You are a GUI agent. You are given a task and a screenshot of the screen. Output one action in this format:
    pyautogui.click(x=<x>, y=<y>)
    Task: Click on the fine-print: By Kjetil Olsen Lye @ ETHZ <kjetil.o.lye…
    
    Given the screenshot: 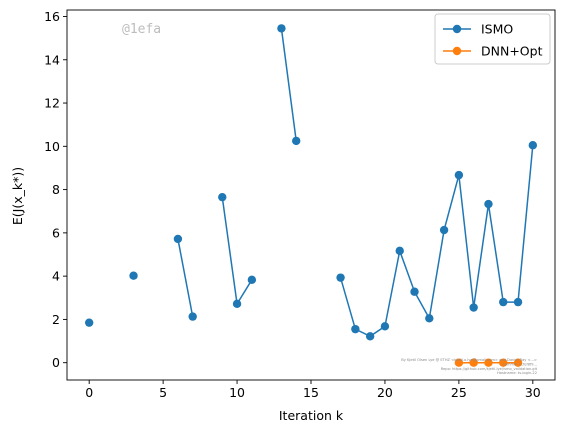 What is the action you would take?
    pyautogui.click(x=469, y=366)
    